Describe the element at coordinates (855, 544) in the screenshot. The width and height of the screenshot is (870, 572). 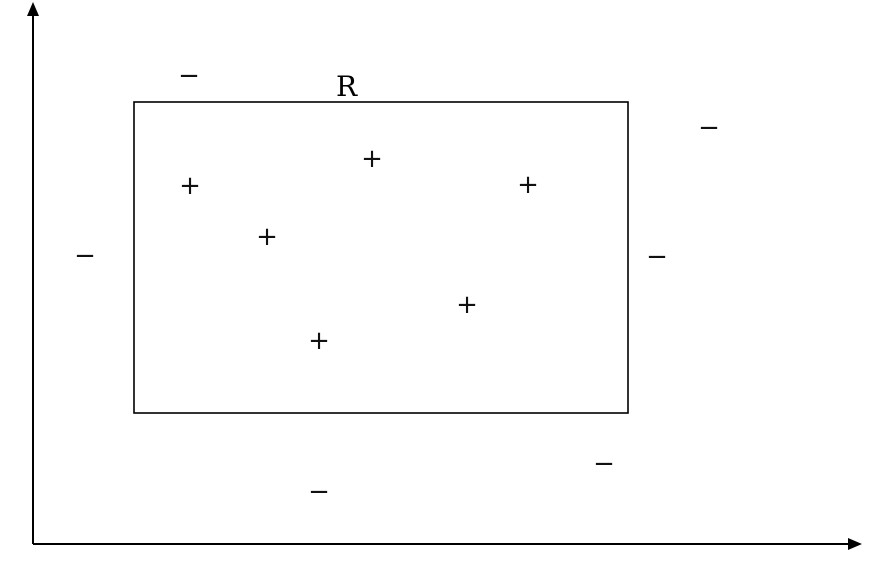
I see `x-axis-arrowhead` at that location.